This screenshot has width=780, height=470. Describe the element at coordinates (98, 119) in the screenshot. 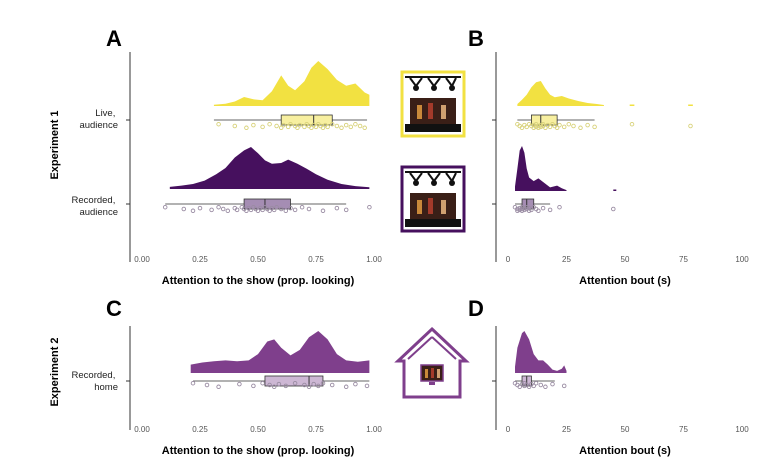

I see `group-label-live-audience: Live, audience` at that location.